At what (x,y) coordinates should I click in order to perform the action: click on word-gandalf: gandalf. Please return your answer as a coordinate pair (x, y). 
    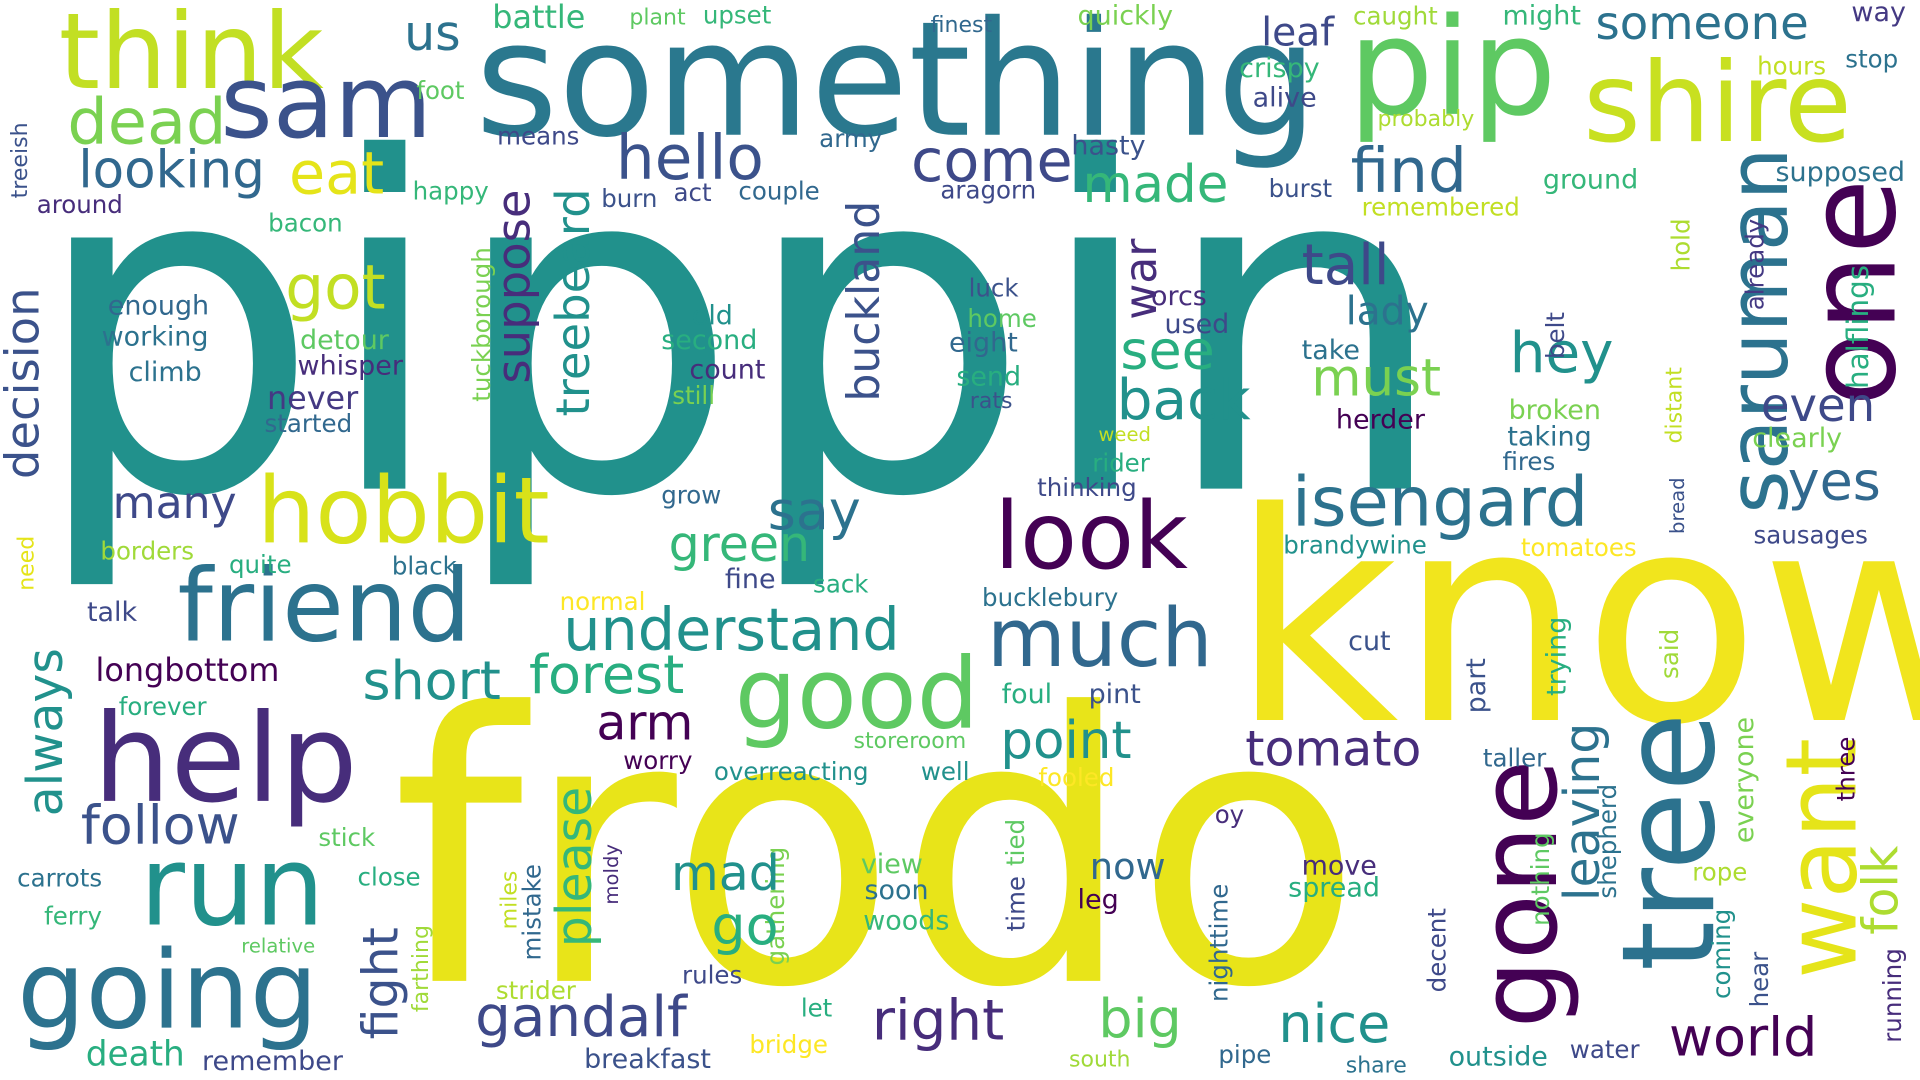
    Looking at the image, I should click on (581, 1016).